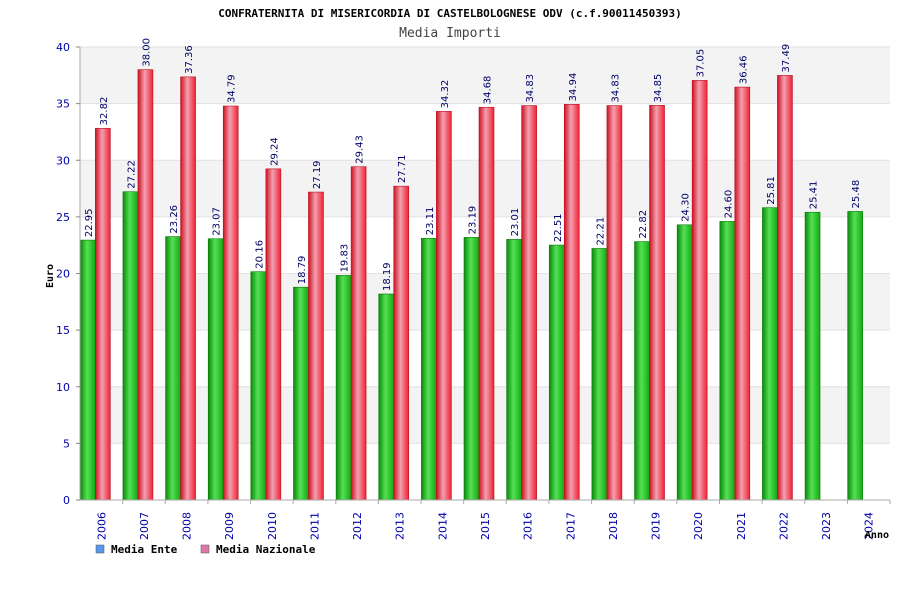 This screenshot has height=600, width=900. I want to click on value-label: 25.48, so click(856, 194).